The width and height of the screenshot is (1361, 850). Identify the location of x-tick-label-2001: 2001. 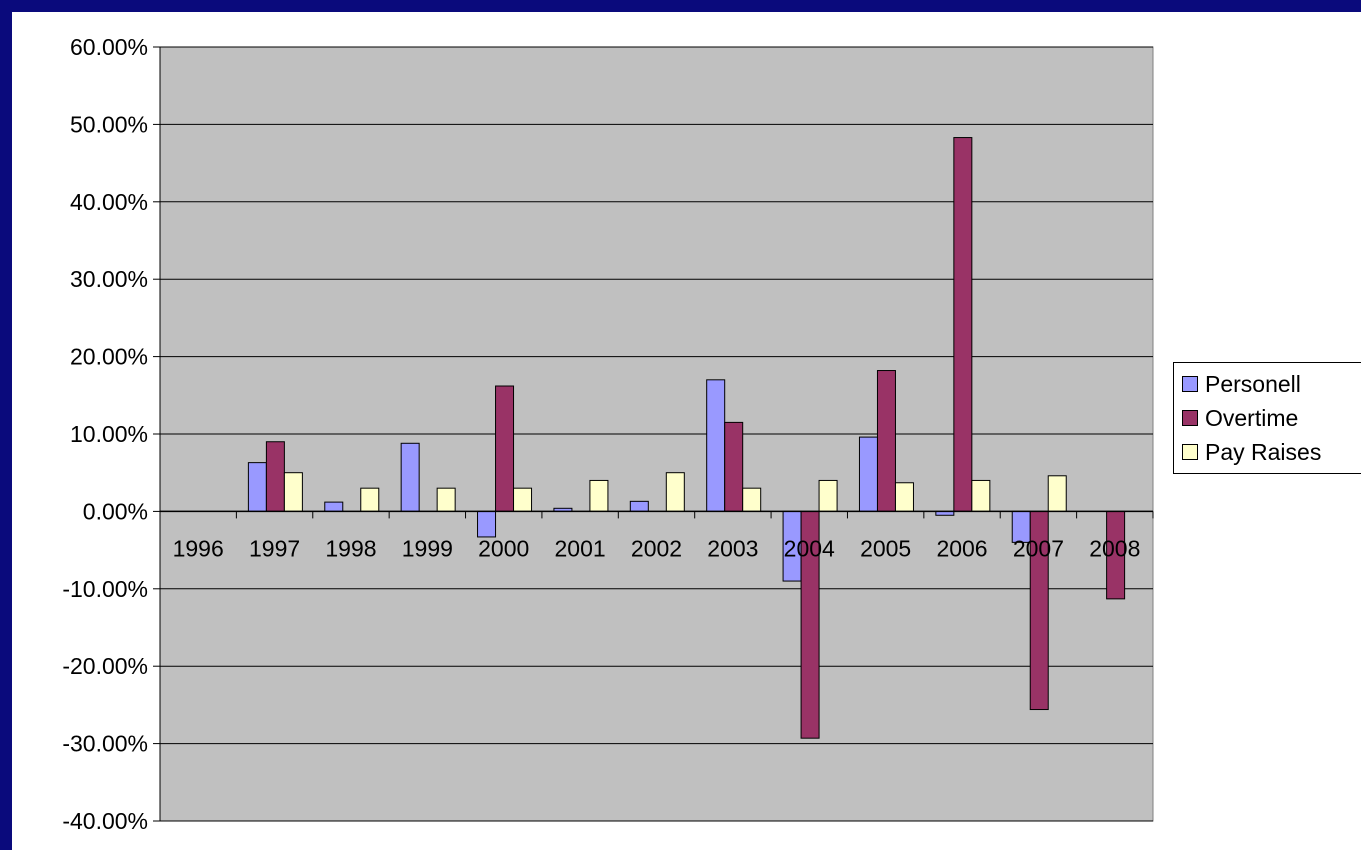
(580, 548).